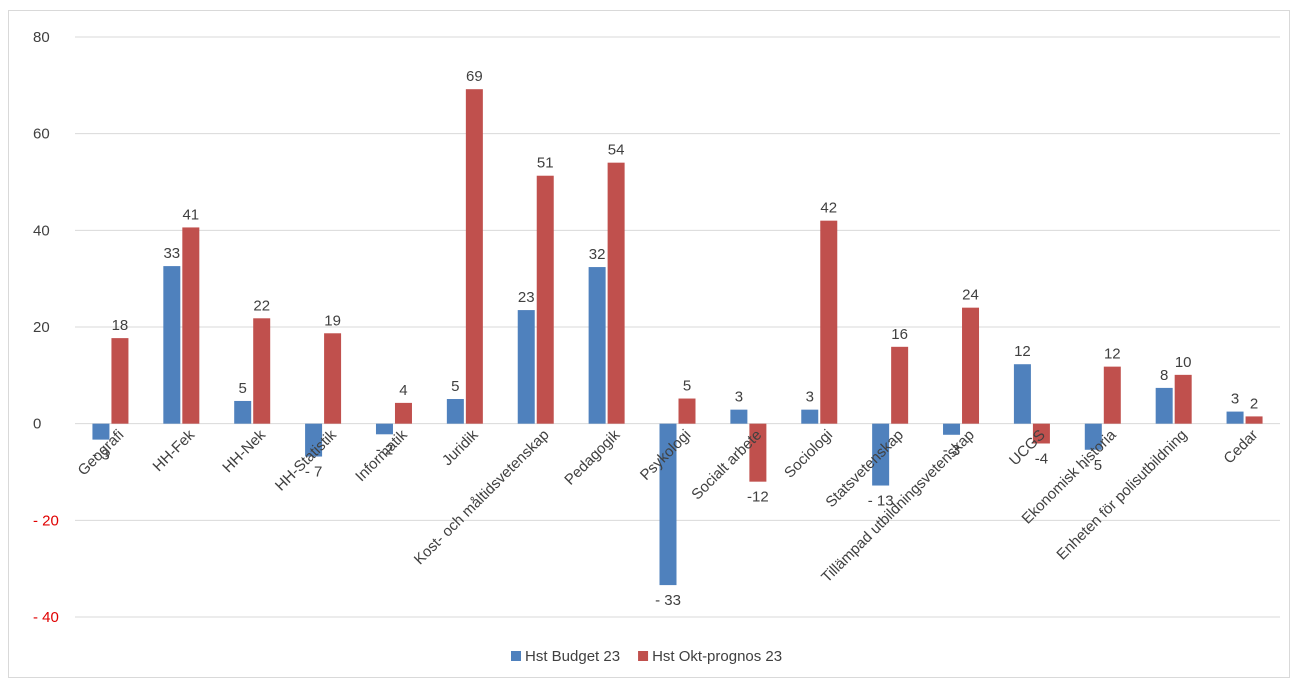 The height and width of the screenshot is (684, 1298). What do you see at coordinates (1094, 465) in the screenshot?
I see `data-label: - 5` at bounding box center [1094, 465].